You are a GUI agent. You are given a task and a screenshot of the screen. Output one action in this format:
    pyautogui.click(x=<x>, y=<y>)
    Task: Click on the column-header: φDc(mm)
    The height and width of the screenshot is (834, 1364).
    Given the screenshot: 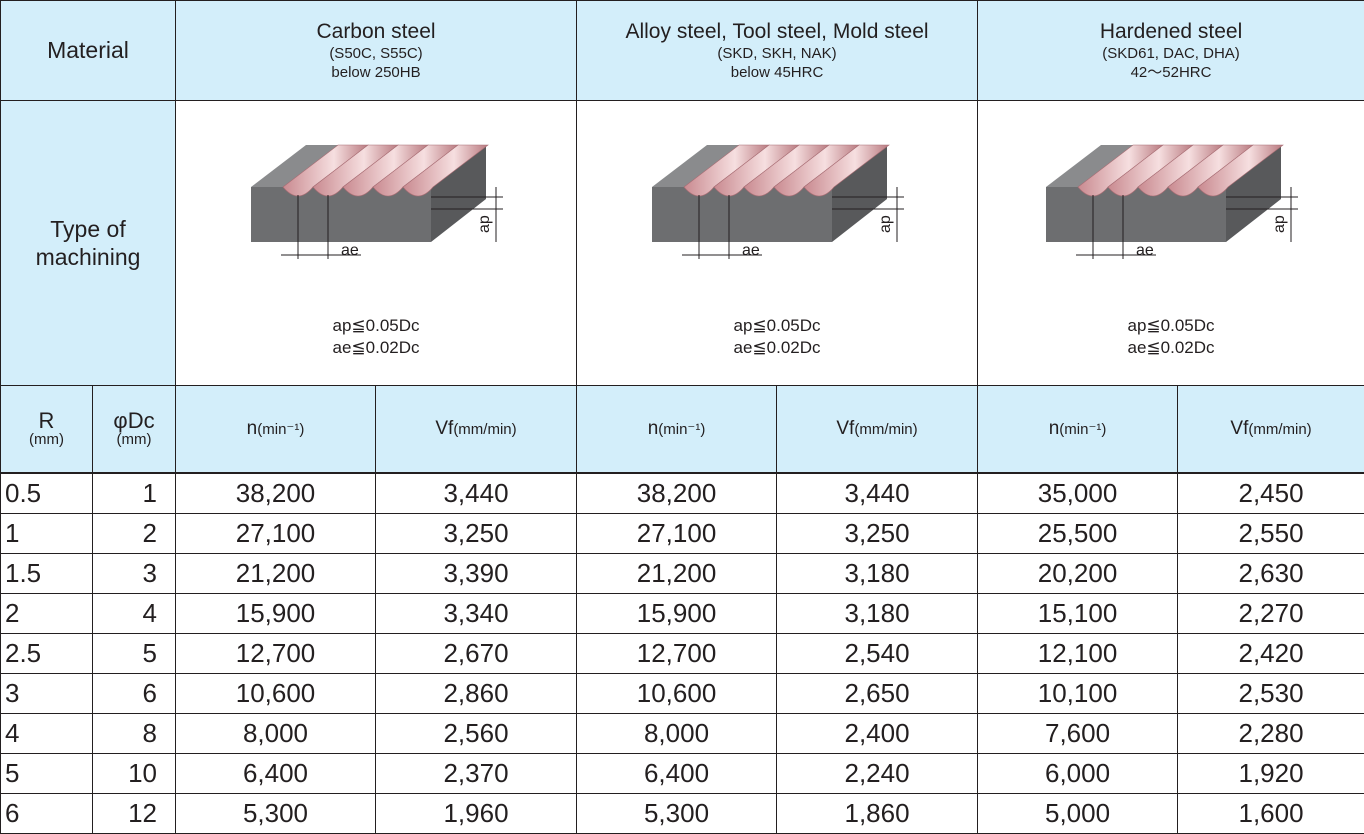 What is the action you would take?
    pyautogui.click(x=134, y=430)
    